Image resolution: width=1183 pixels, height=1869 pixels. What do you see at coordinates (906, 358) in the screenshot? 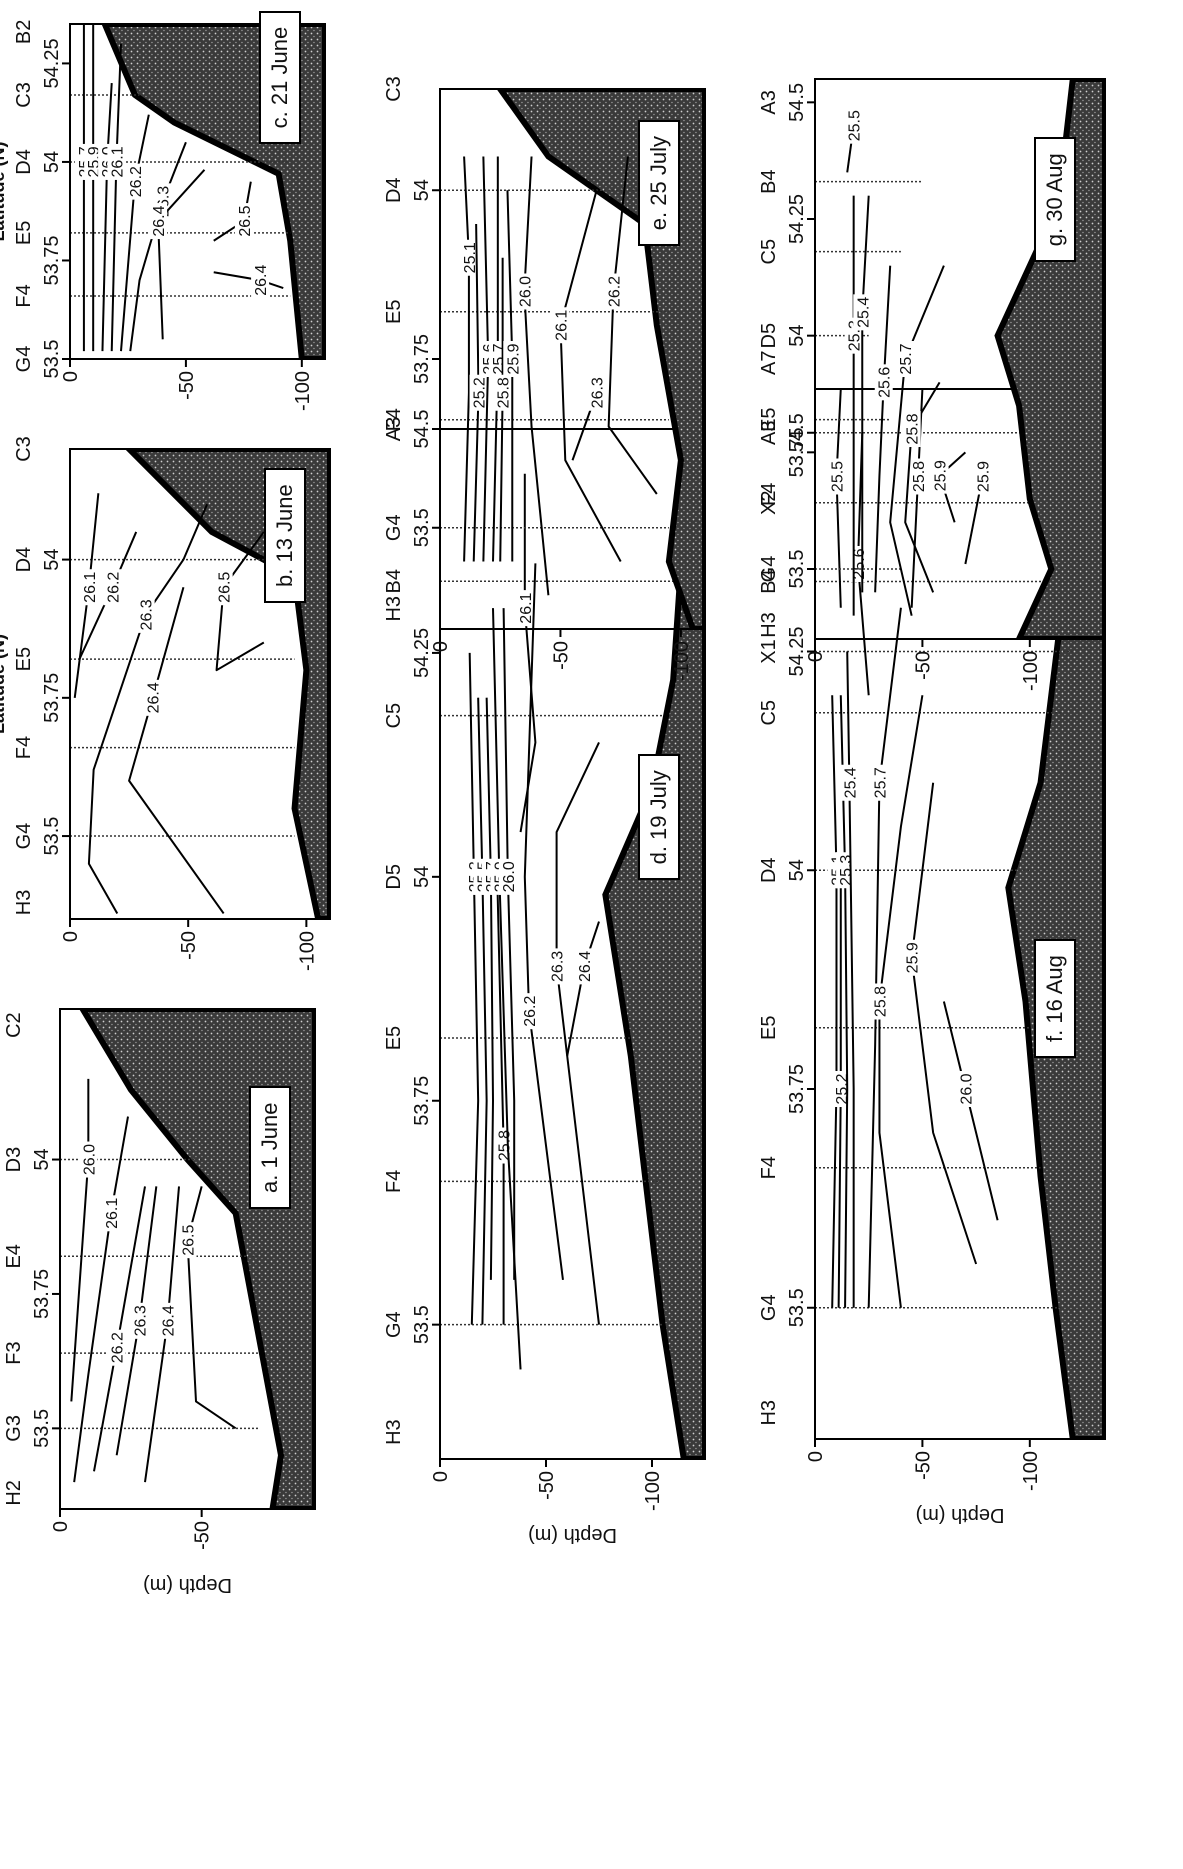
I see `isotherm-label: 25.7` at bounding box center [906, 358].